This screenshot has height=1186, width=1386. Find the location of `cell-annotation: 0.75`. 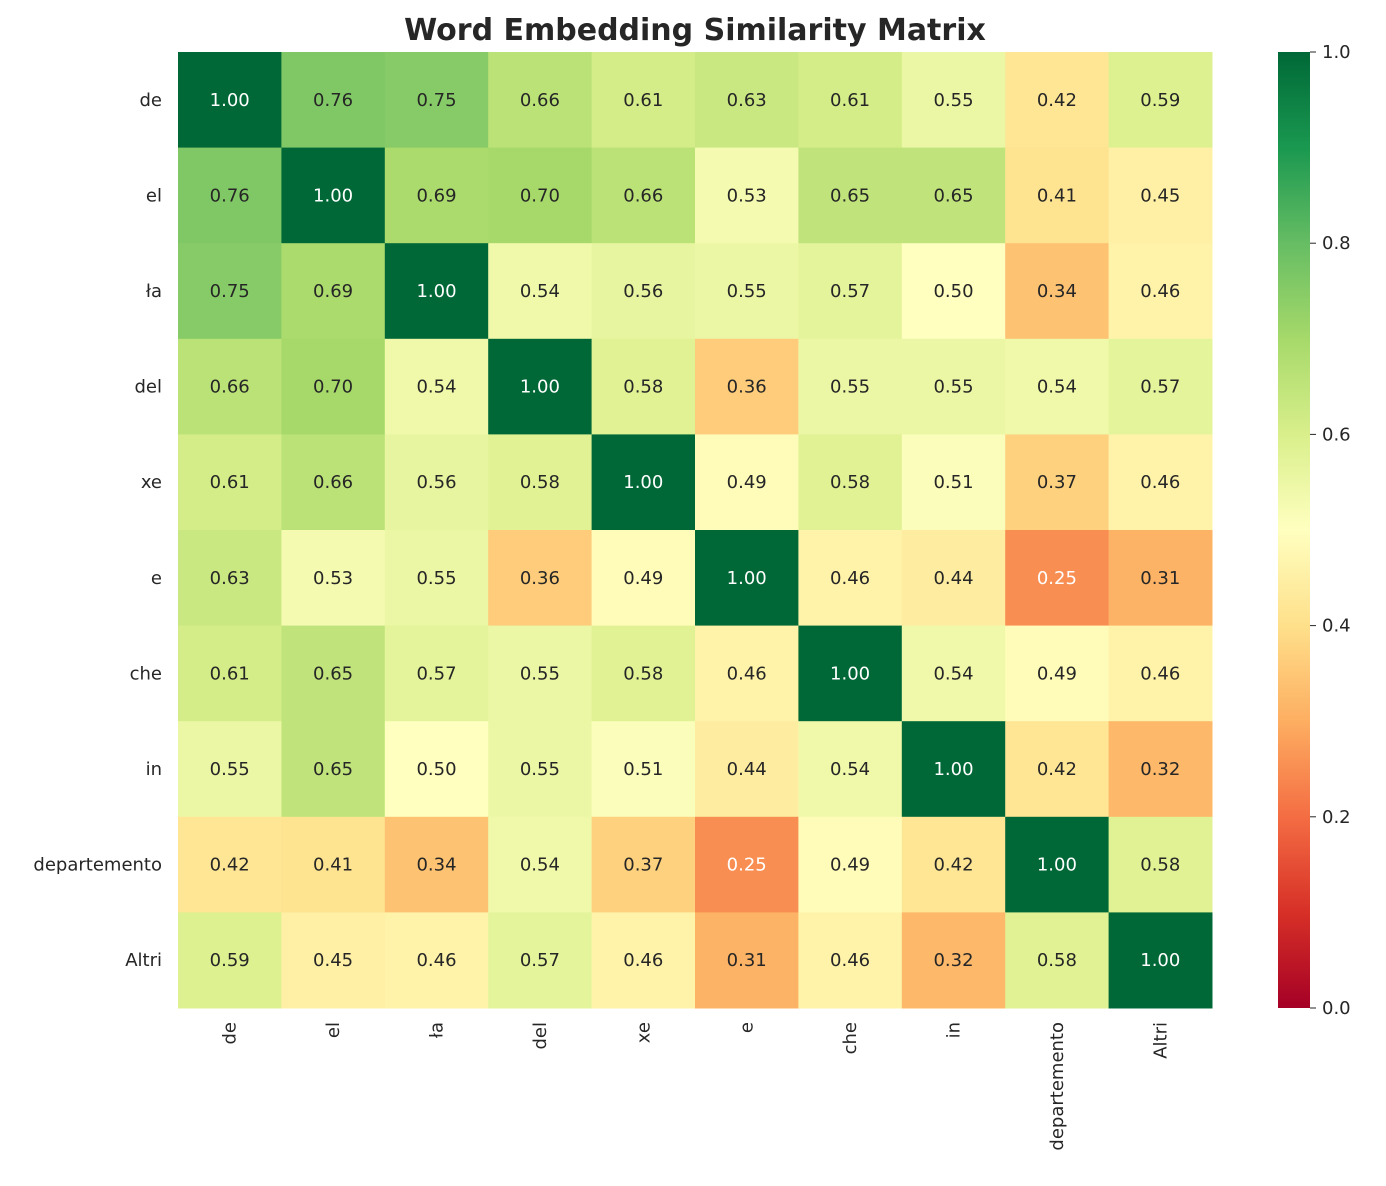

cell-annotation: 0.75 is located at coordinates (436, 100).